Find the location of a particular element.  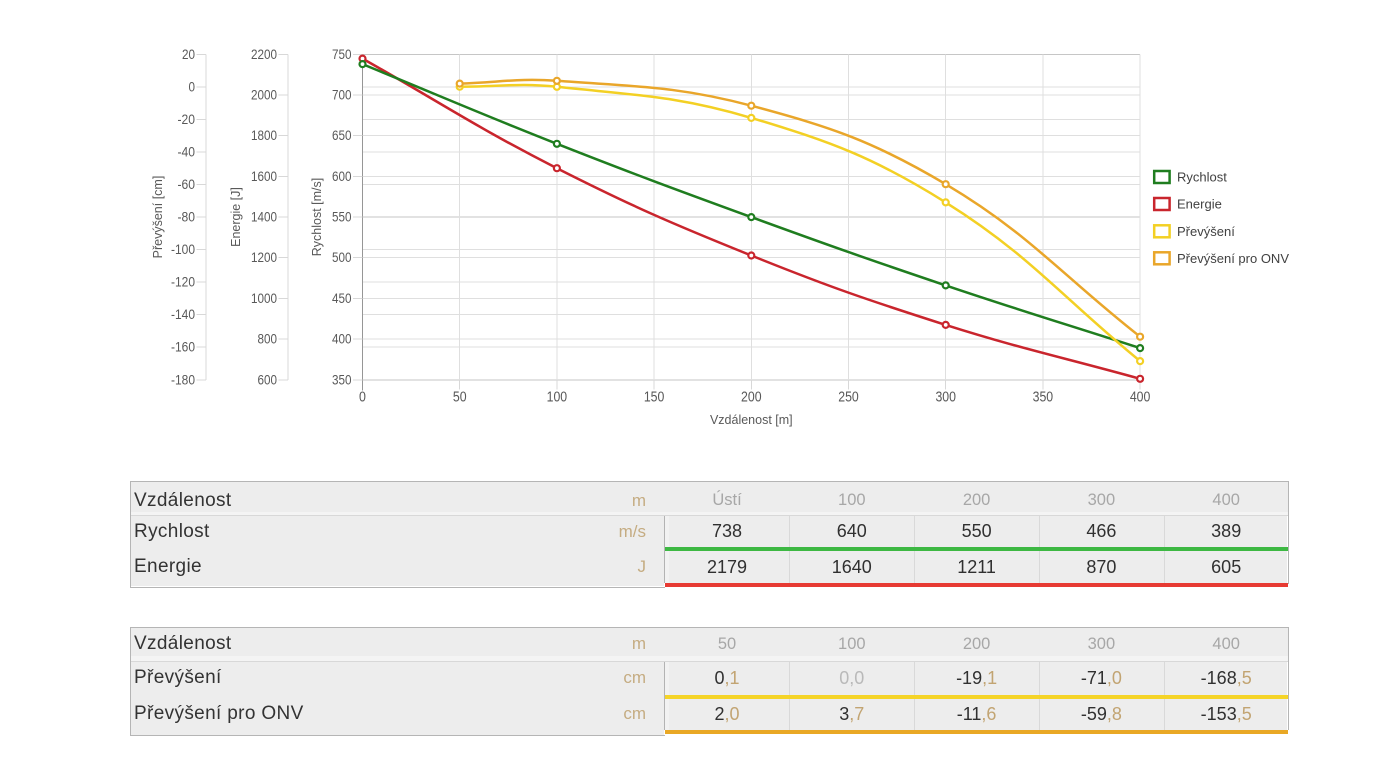

svg-text: 800 is located at coordinates (268, 339).